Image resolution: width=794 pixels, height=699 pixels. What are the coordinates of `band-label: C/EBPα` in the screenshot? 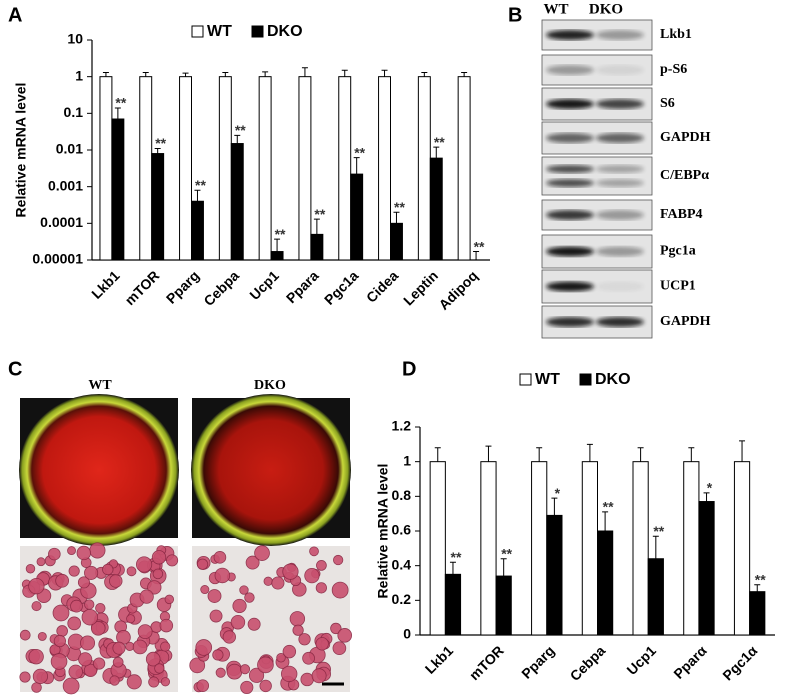 It's located at (684, 175).